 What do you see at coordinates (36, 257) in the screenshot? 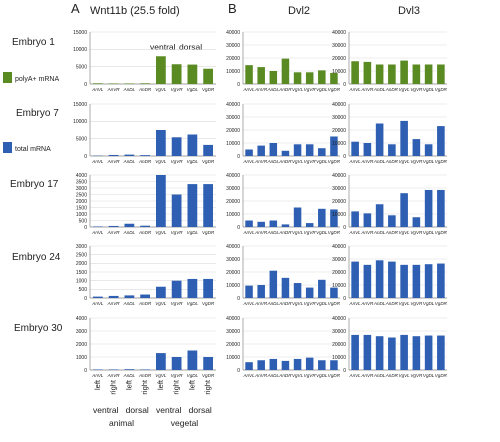
I see `embryo-label: Embryo 24` at bounding box center [36, 257].